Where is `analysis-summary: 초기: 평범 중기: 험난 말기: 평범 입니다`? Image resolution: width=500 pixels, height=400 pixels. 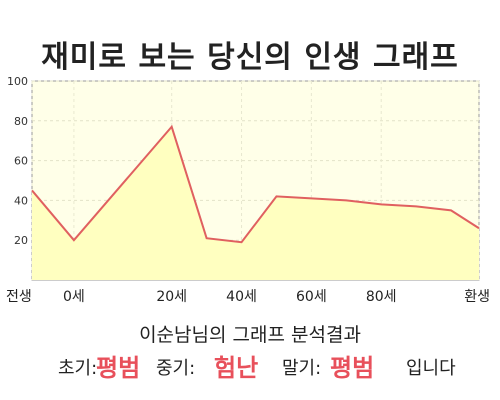 analysis-summary: 초기: 평범 중기: 험난 말기: 평범 입니다 is located at coordinates (250, 365).